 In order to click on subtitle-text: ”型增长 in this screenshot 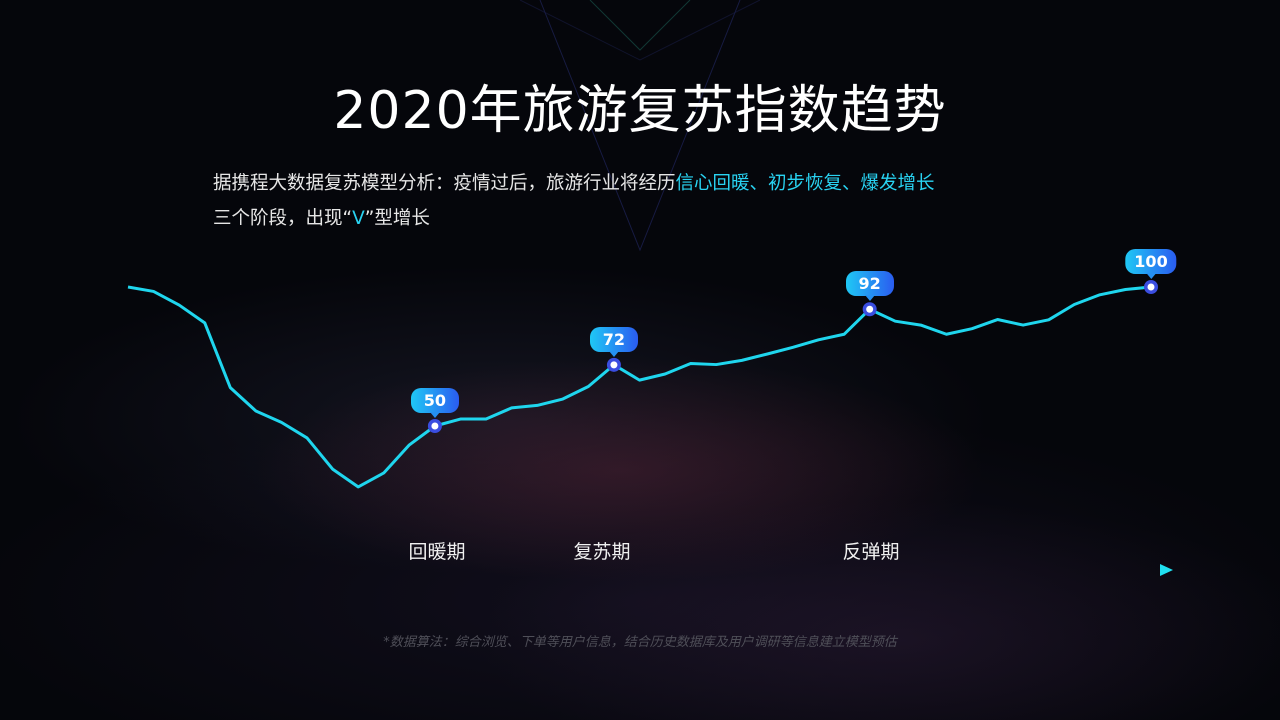, I will do `click(397, 218)`.